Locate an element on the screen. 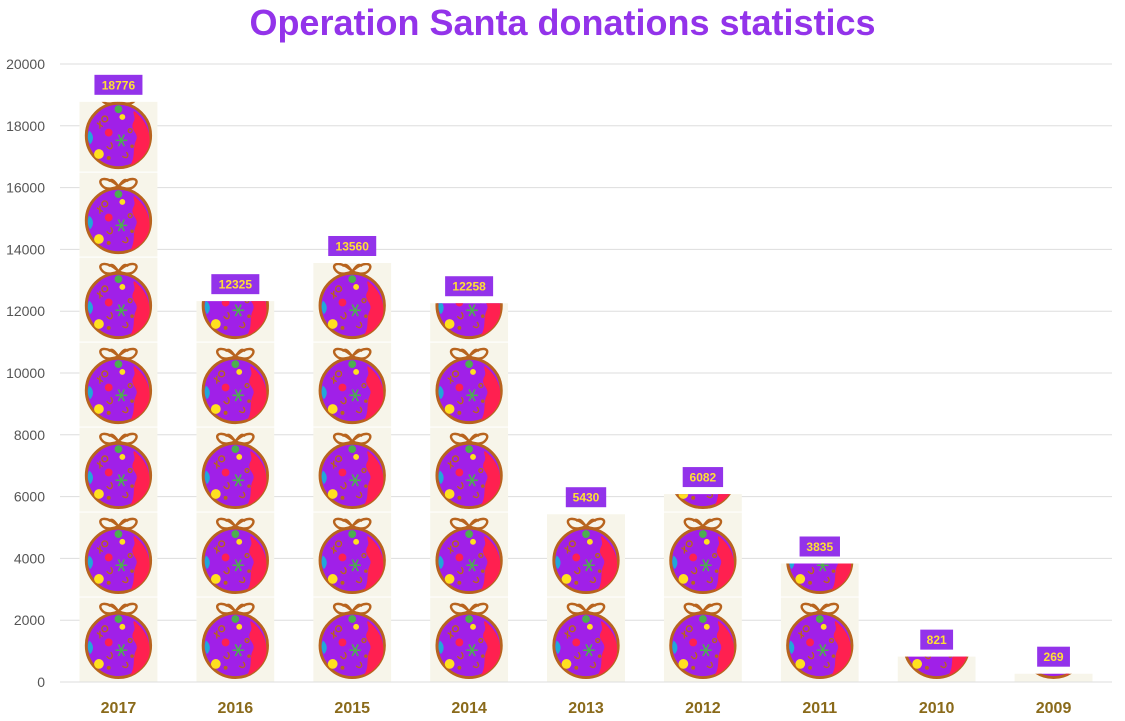 The image size is (1125, 721). x-tick-label: 2012 is located at coordinates (703, 708).